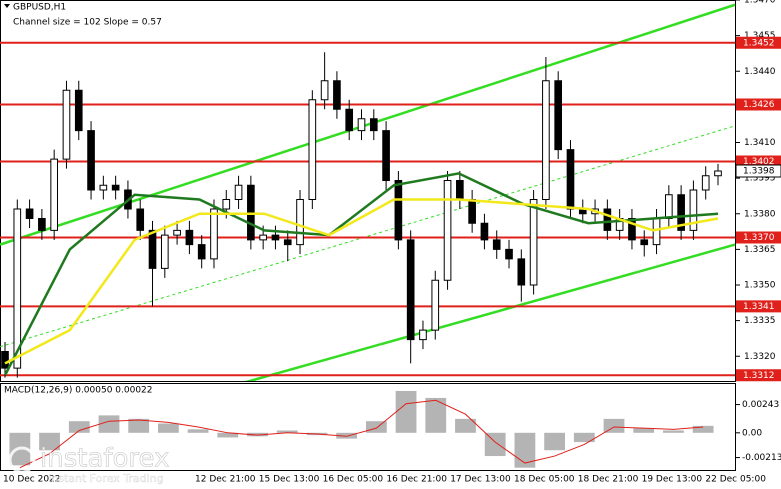 This screenshot has height=489, width=781. Describe the element at coordinates (760, 405) in the screenshot. I see `y-tick-label: 0.00243` at that location.